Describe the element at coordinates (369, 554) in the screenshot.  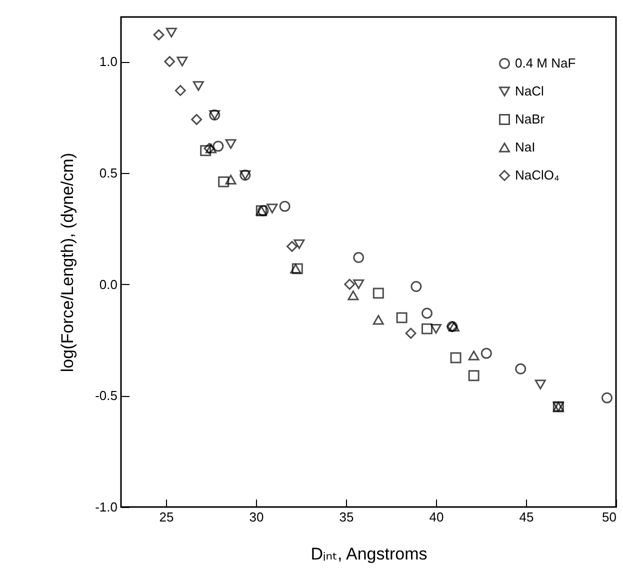
I see `x-axis-title: Dᵢₙₜ, Angstroms` at that location.